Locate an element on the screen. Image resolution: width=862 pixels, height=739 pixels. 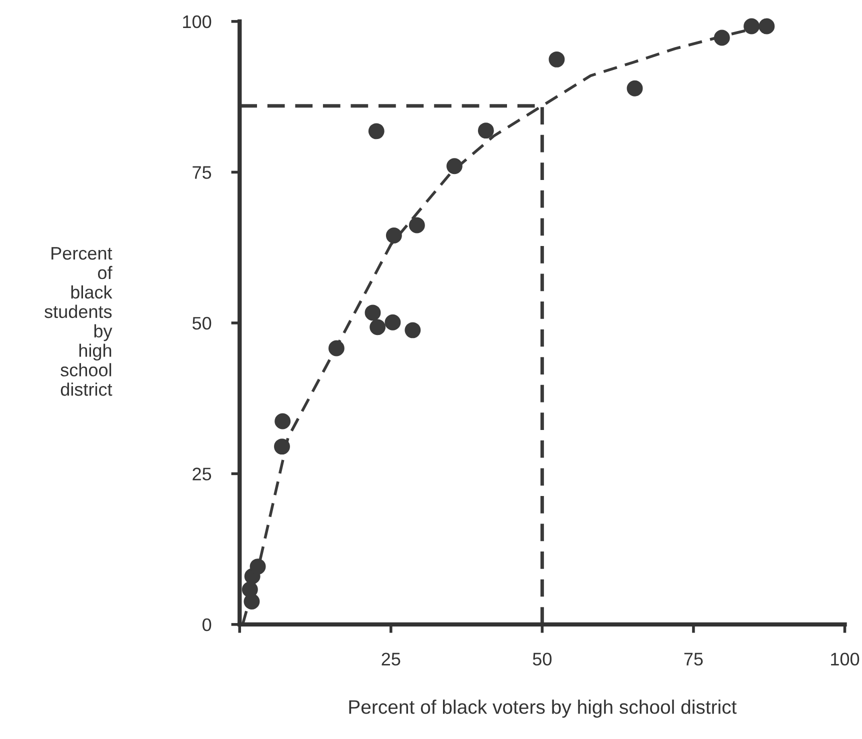
x-tick-label: 25 is located at coordinates (391, 659).